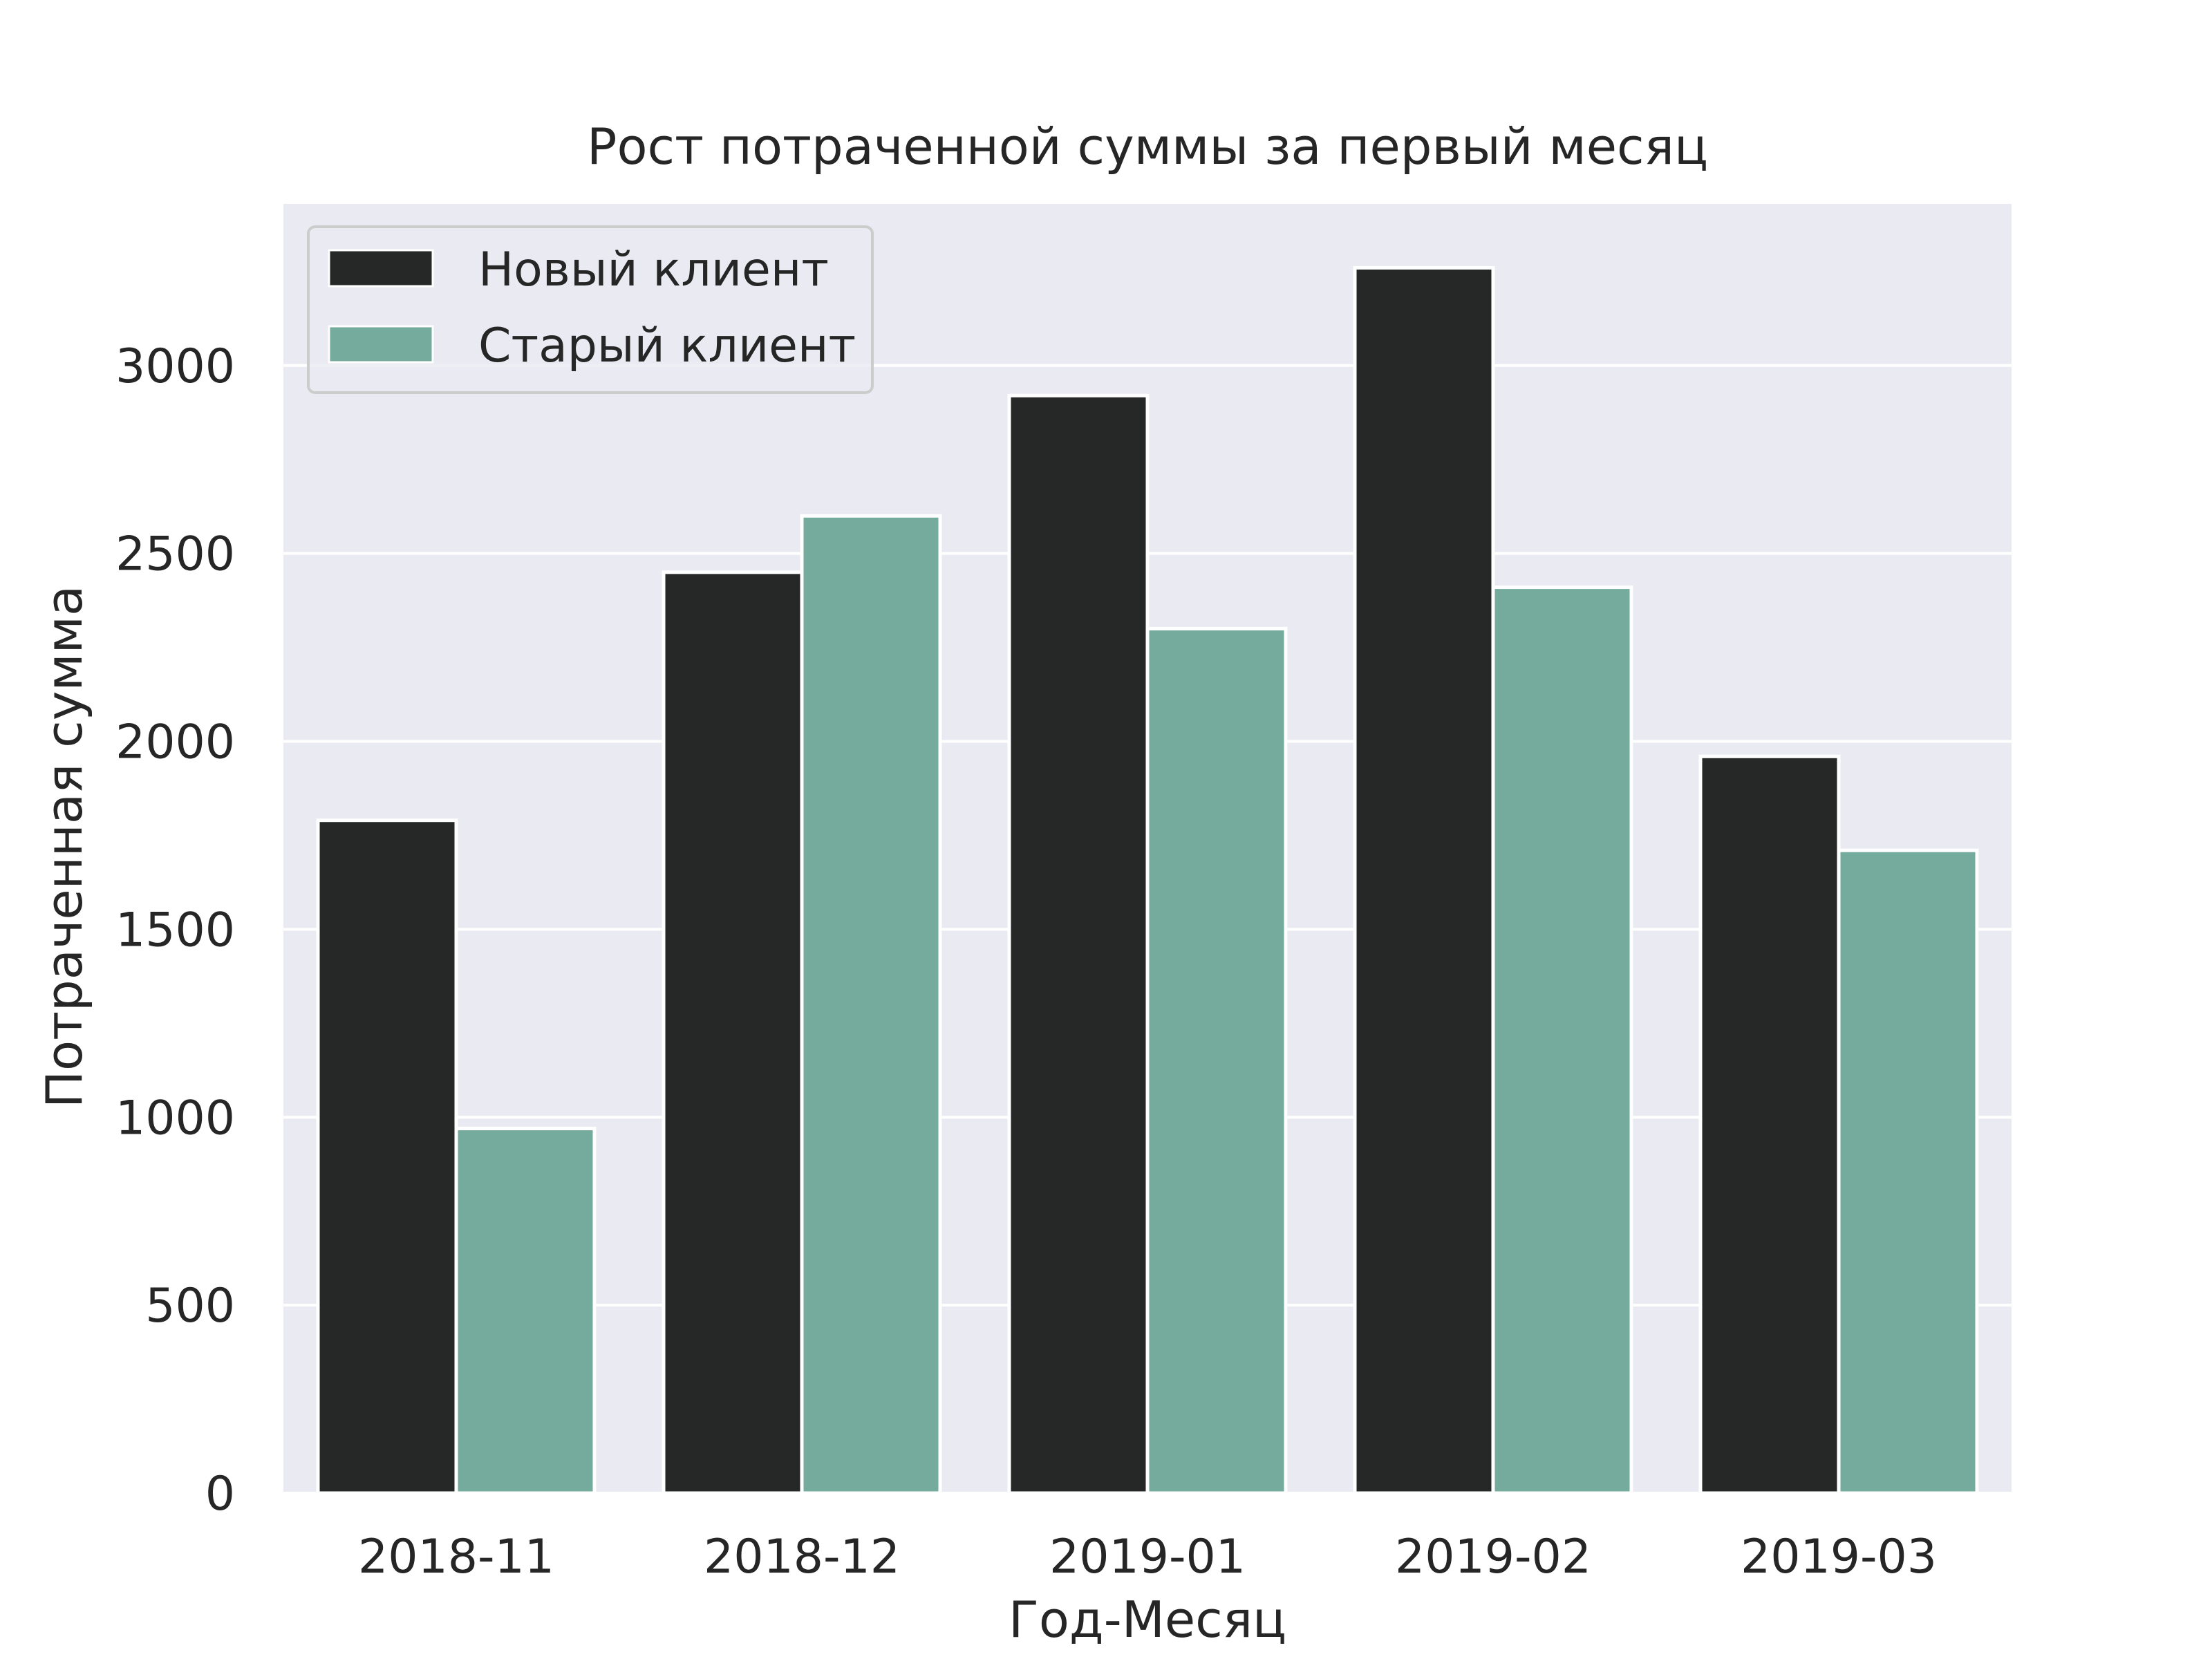  I want to click on legend-label-old-client: Старый клиент, so click(667, 346).